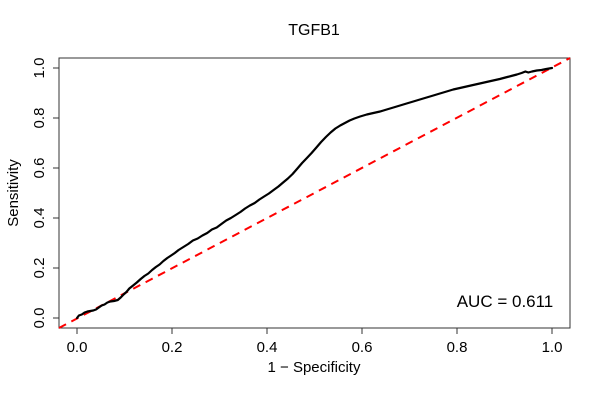  I want to click on y-tick-label: 0.6, so click(39, 168).